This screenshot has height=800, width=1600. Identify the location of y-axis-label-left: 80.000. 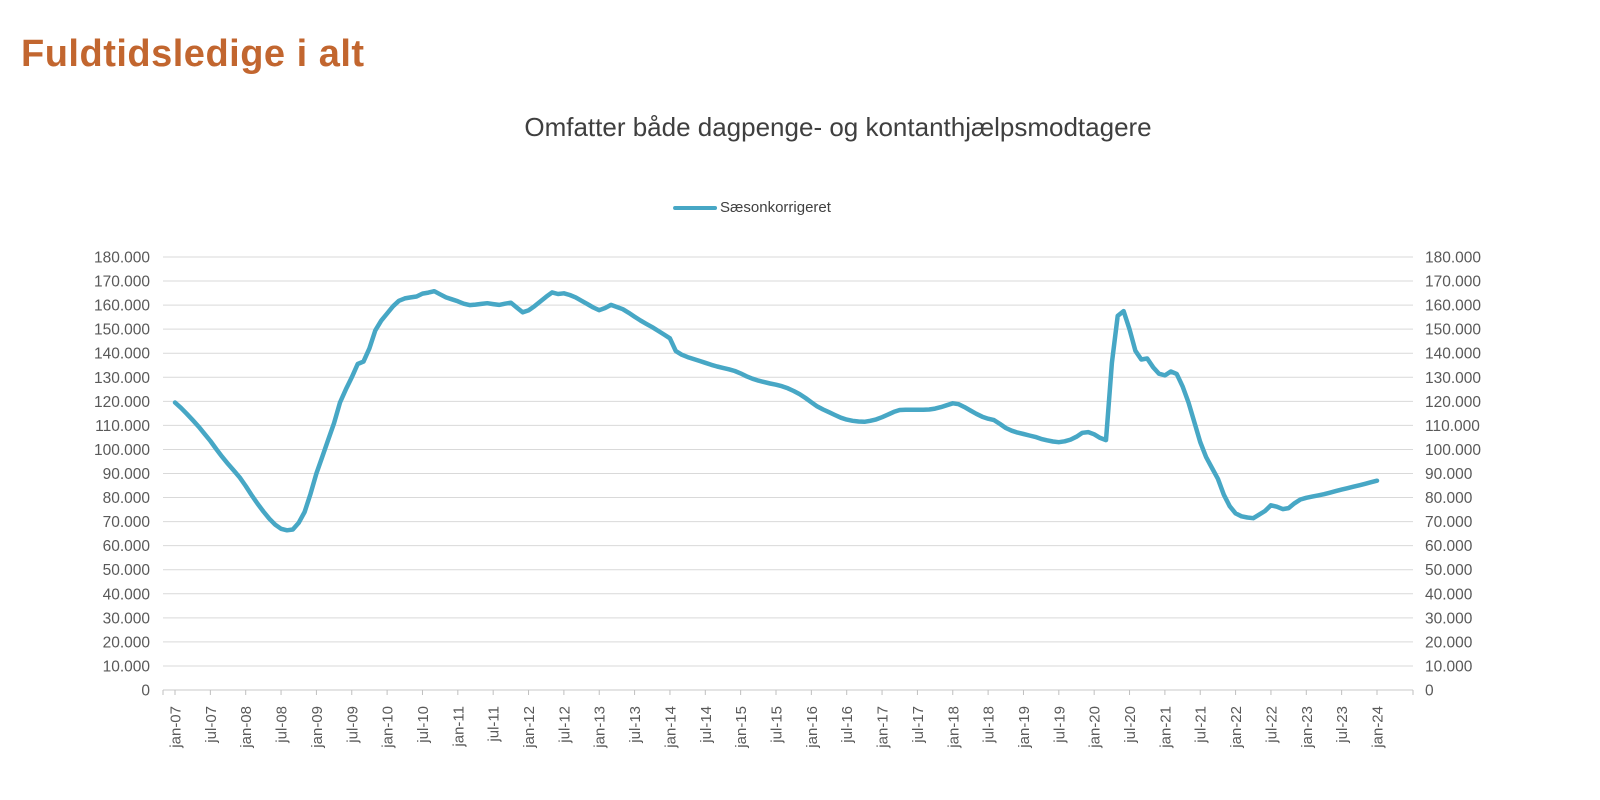
(127, 498).